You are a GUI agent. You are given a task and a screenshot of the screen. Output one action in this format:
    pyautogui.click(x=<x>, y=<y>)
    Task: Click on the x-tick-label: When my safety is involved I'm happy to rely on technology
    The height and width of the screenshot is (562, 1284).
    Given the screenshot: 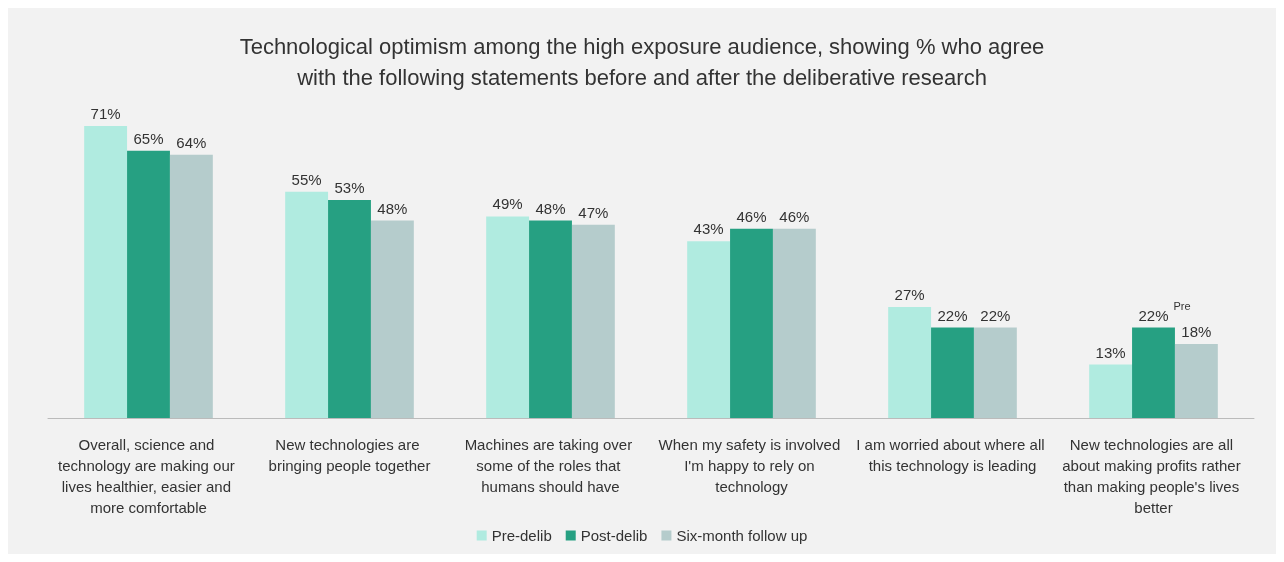 What is the action you would take?
    pyautogui.click(x=751, y=465)
    